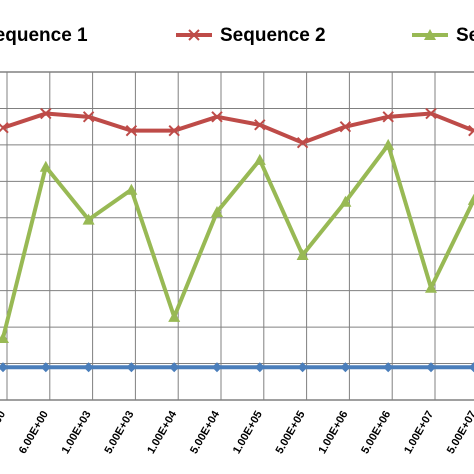  I want to click on x-tick-label: 1.00E+05, so click(248, 432).